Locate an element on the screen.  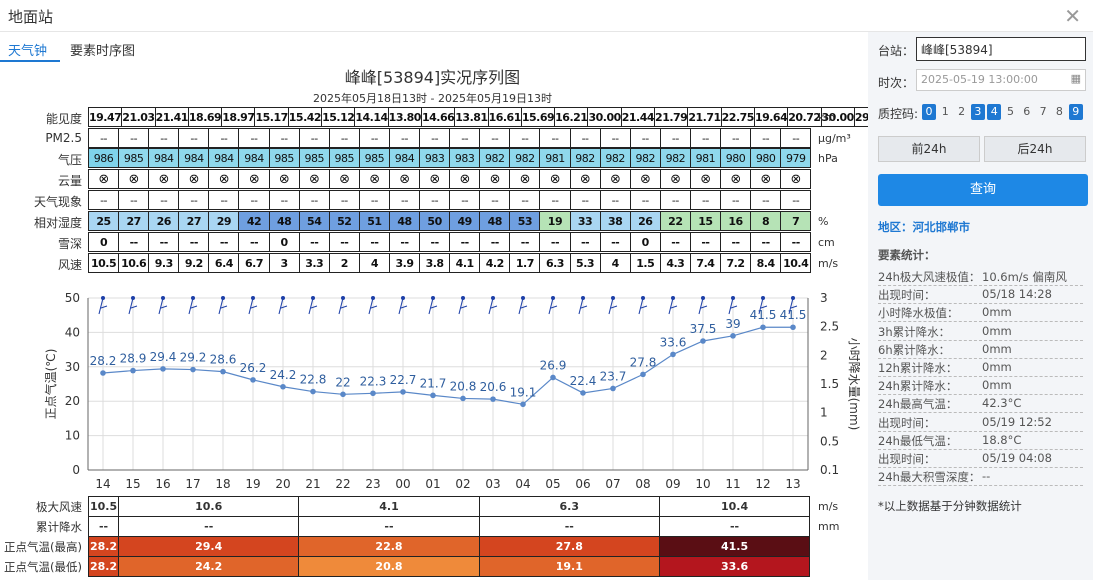
data-label: 19.1 is located at coordinates (523, 392).